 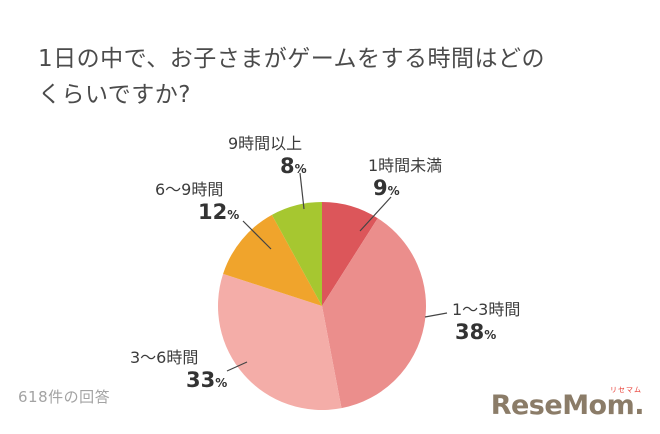 I want to click on resemom-logo: ReseMom. リセマム, so click(x=567, y=404).